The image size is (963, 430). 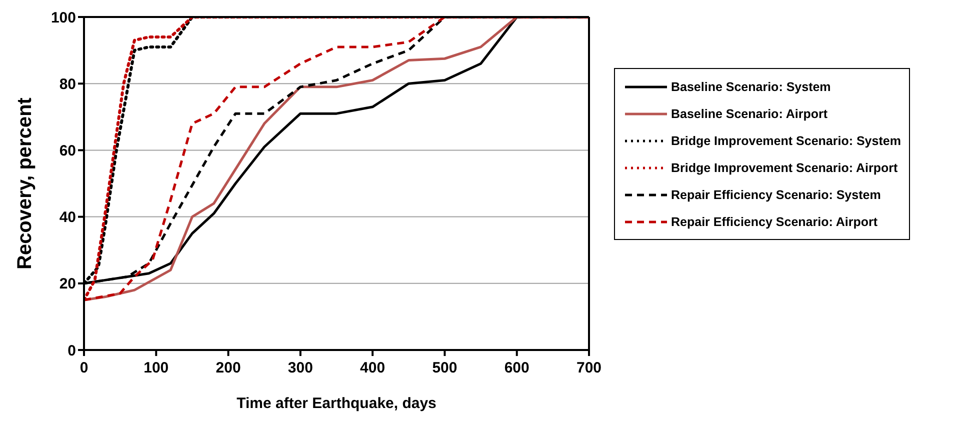 I want to click on x-tick-label: 0, so click(x=84, y=368).